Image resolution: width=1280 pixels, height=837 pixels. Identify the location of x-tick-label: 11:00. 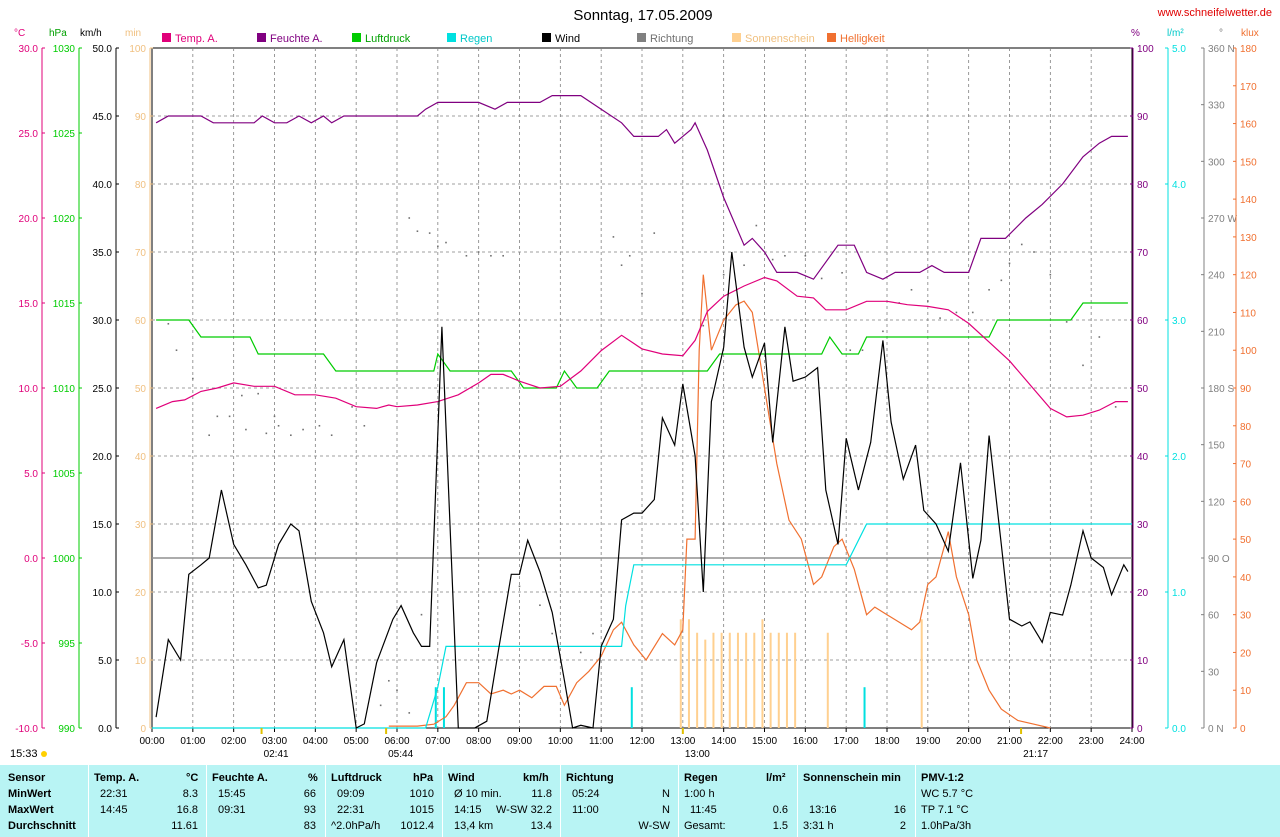
(601, 741).